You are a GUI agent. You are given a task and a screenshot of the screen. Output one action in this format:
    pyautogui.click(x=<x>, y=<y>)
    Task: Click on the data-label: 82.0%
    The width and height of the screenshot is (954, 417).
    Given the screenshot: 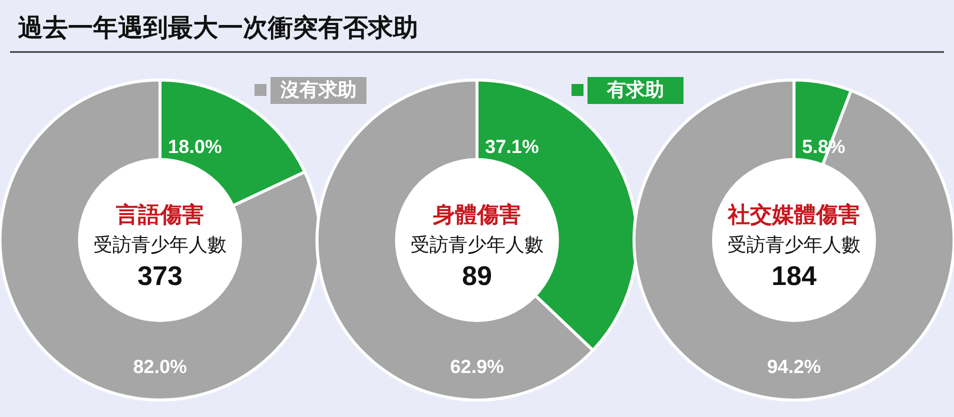 What is the action you would take?
    pyautogui.click(x=160, y=367)
    